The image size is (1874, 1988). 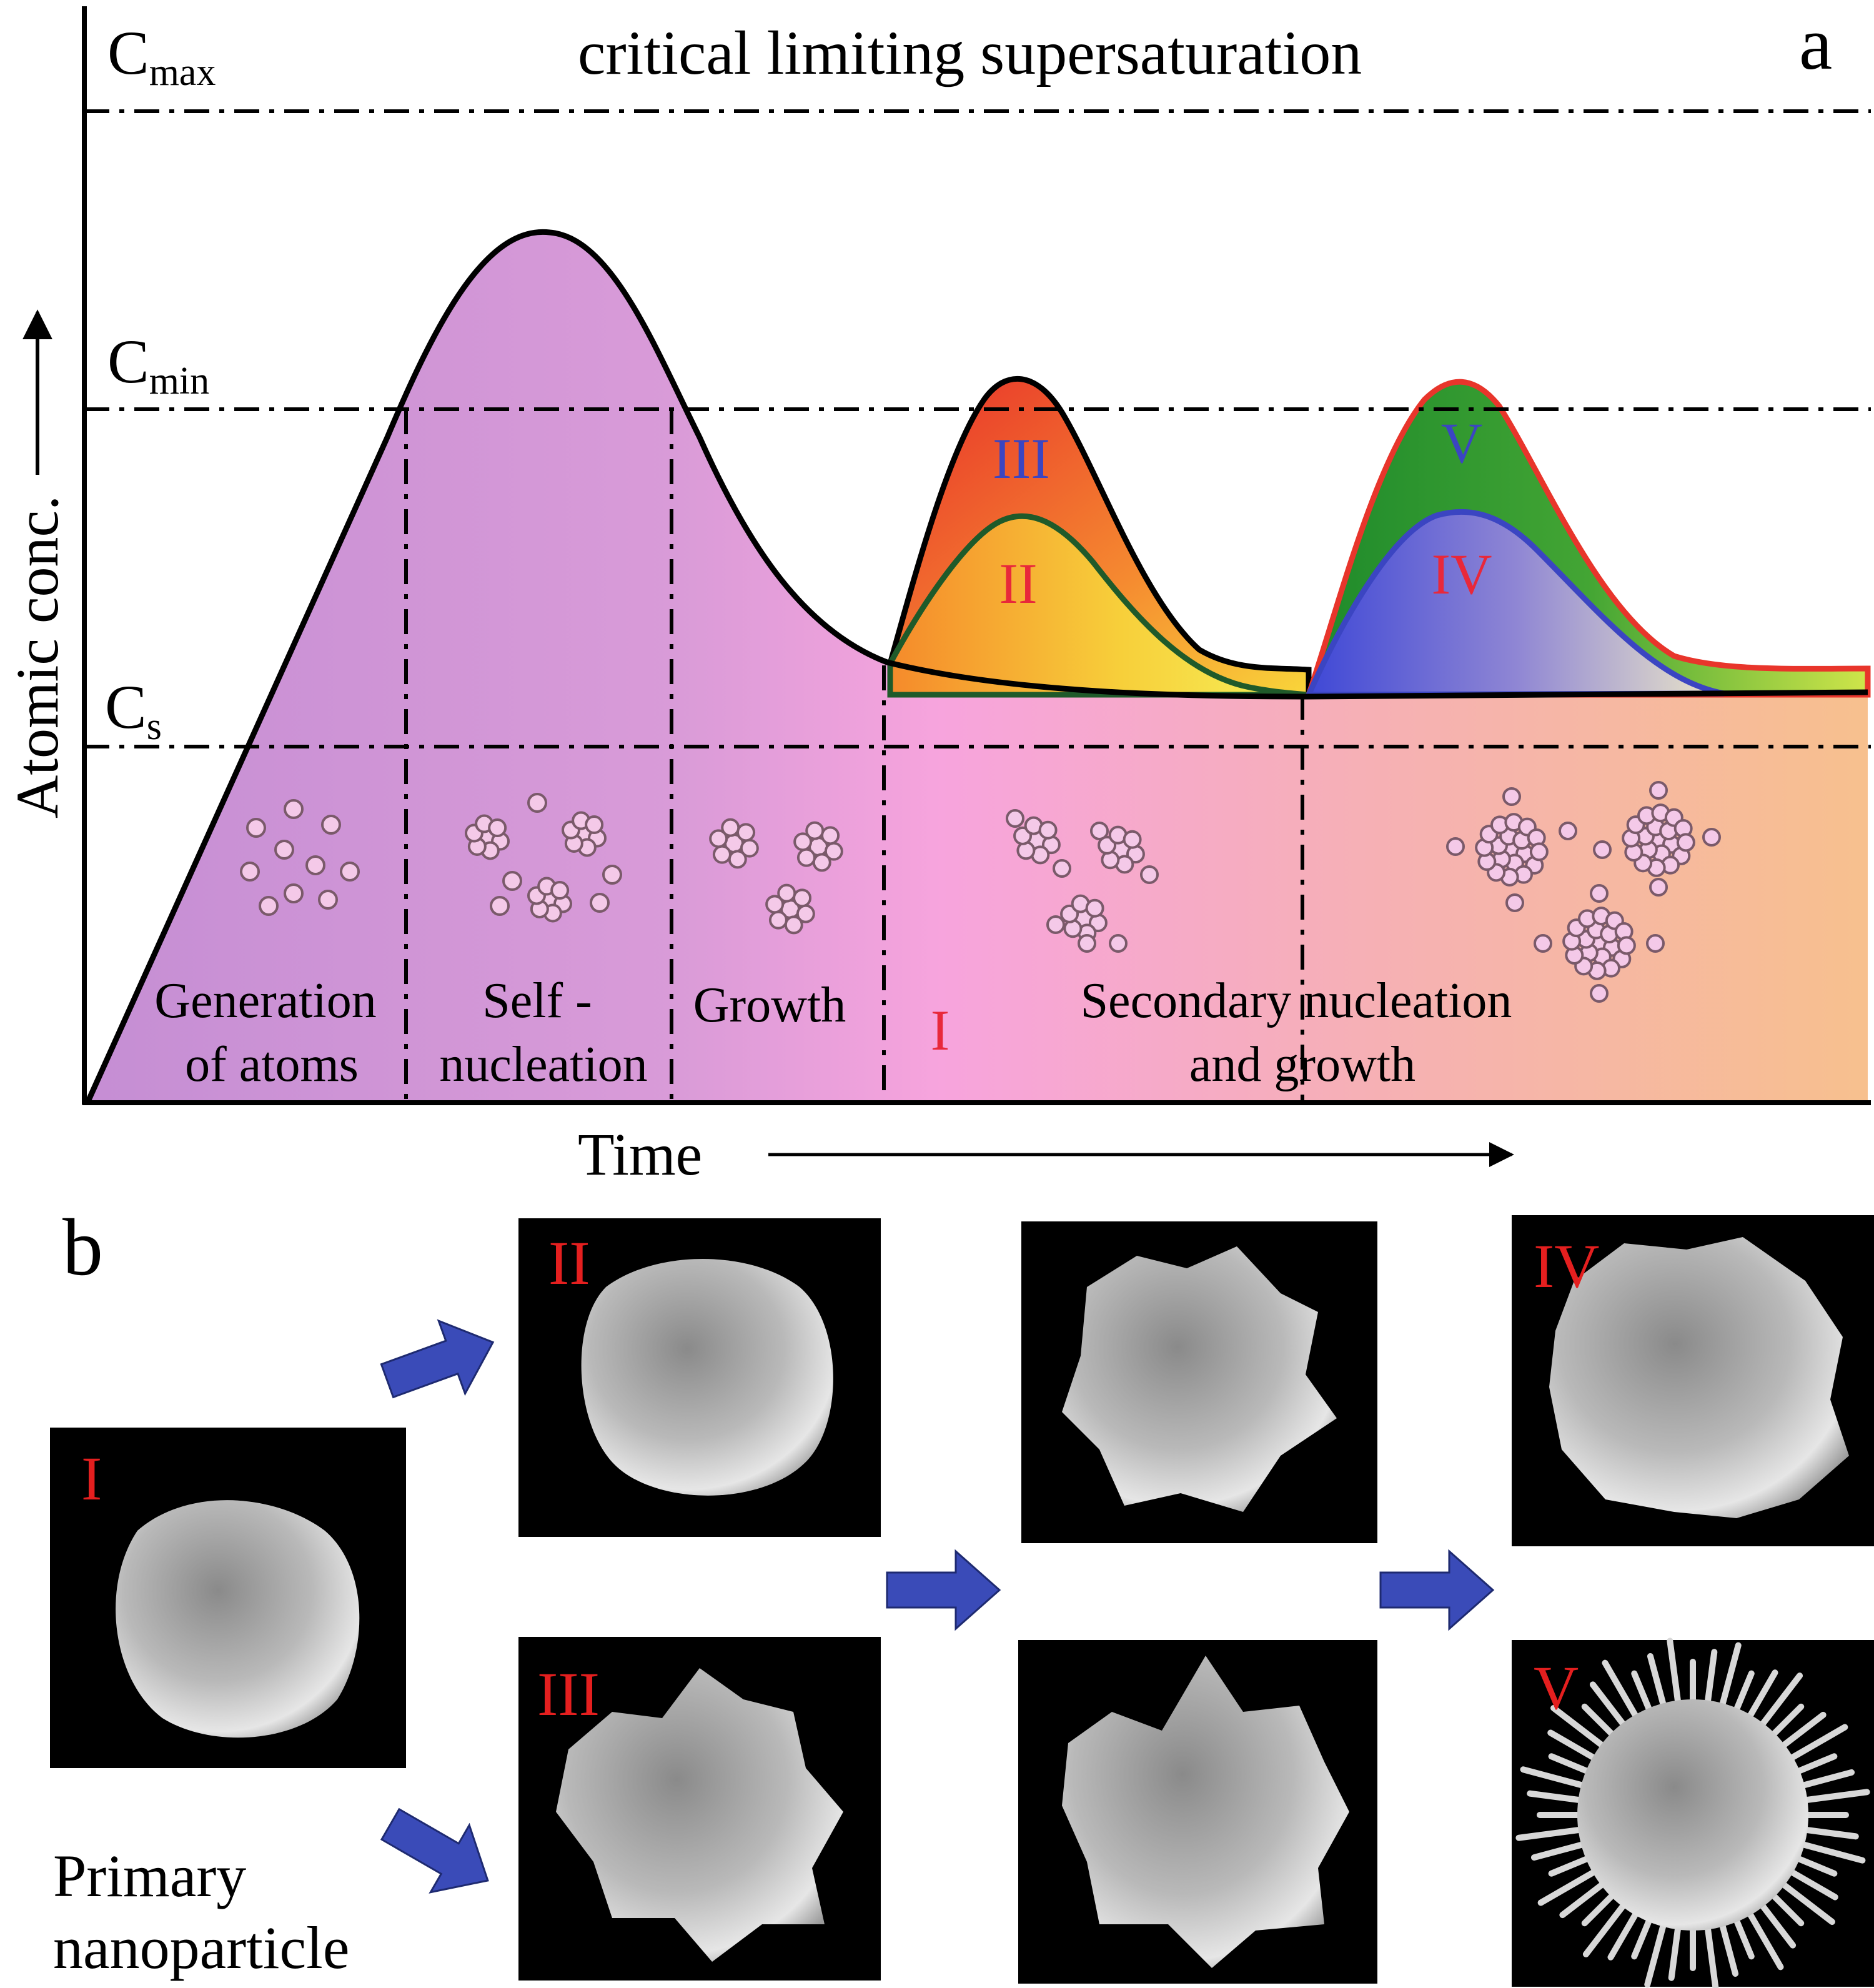 What do you see at coordinates (38, 657) in the screenshot?
I see `y-axis-label: Atomic conc.` at bounding box center [38, 657].